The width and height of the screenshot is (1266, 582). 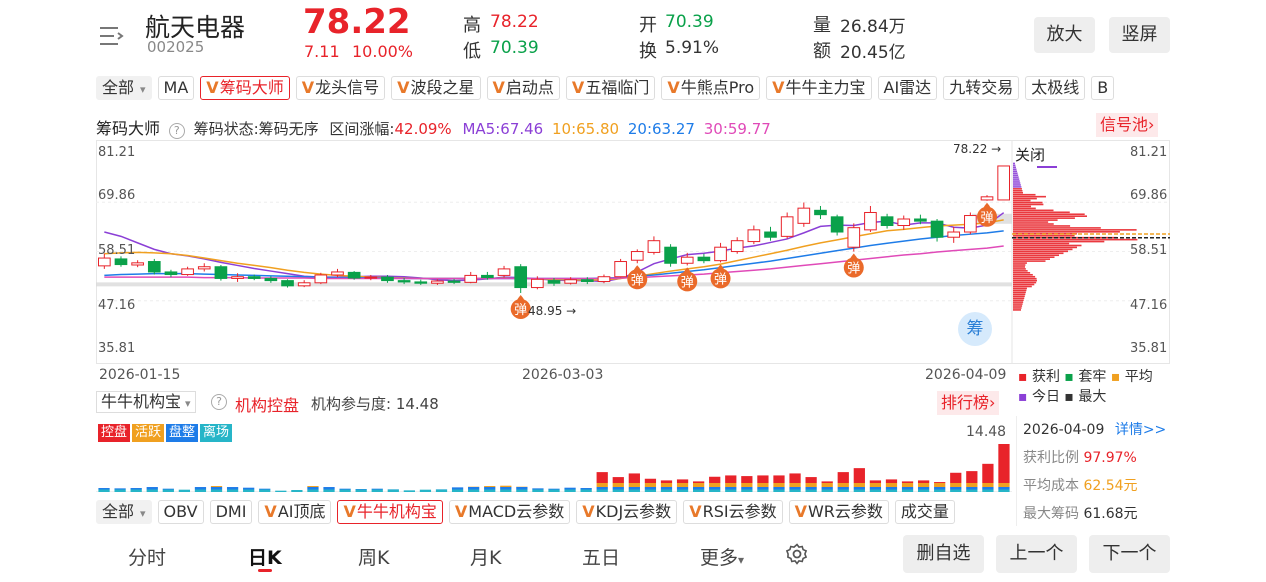 I want to click on tab-more: 更多▾, so click(x=722, y=558).